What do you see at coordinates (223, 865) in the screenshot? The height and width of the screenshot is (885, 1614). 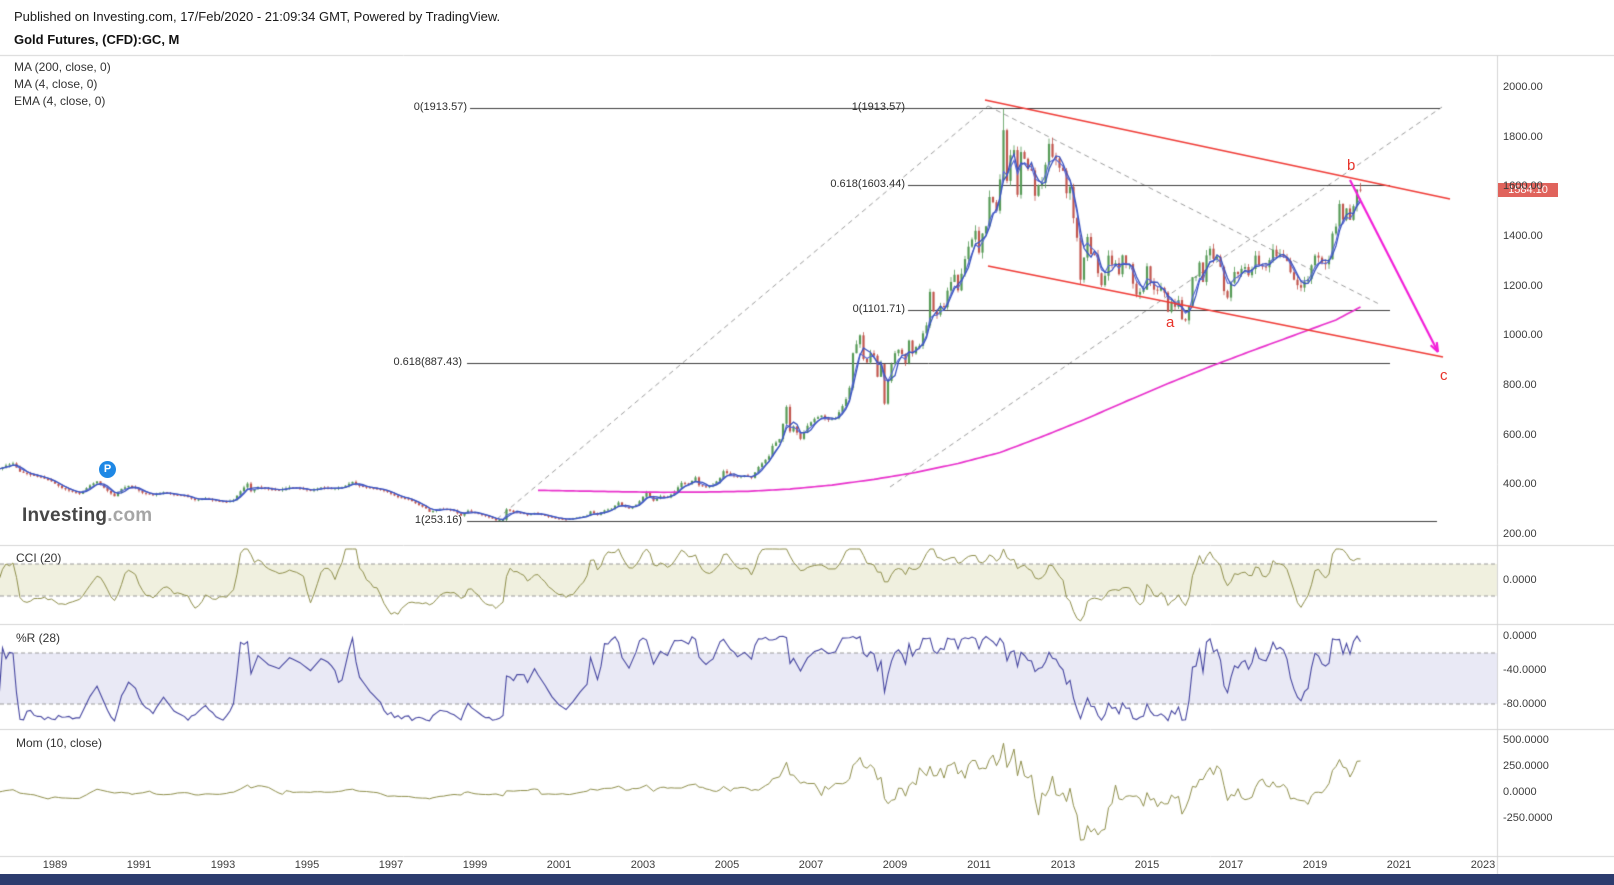 I see `year-label: 1993` at bounding box center [223, 865].